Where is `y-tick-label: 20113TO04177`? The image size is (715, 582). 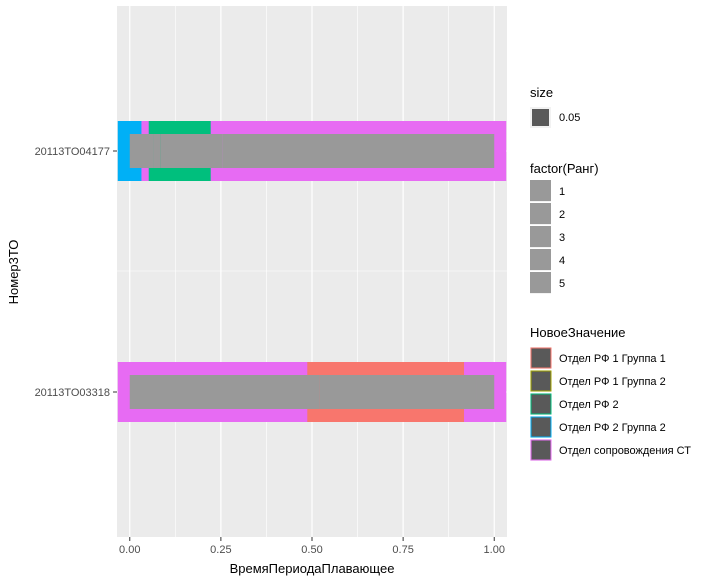
y-tick-label: 20113TO04177 is located at coordinates (72, 152).